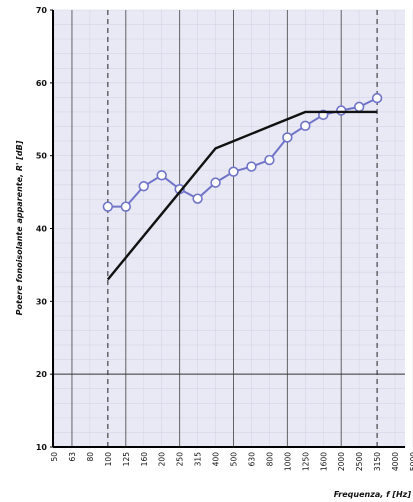  Describe the element at coordinates (42, 10) in the screenshot. I see `y-tick-label: 70` at that location.